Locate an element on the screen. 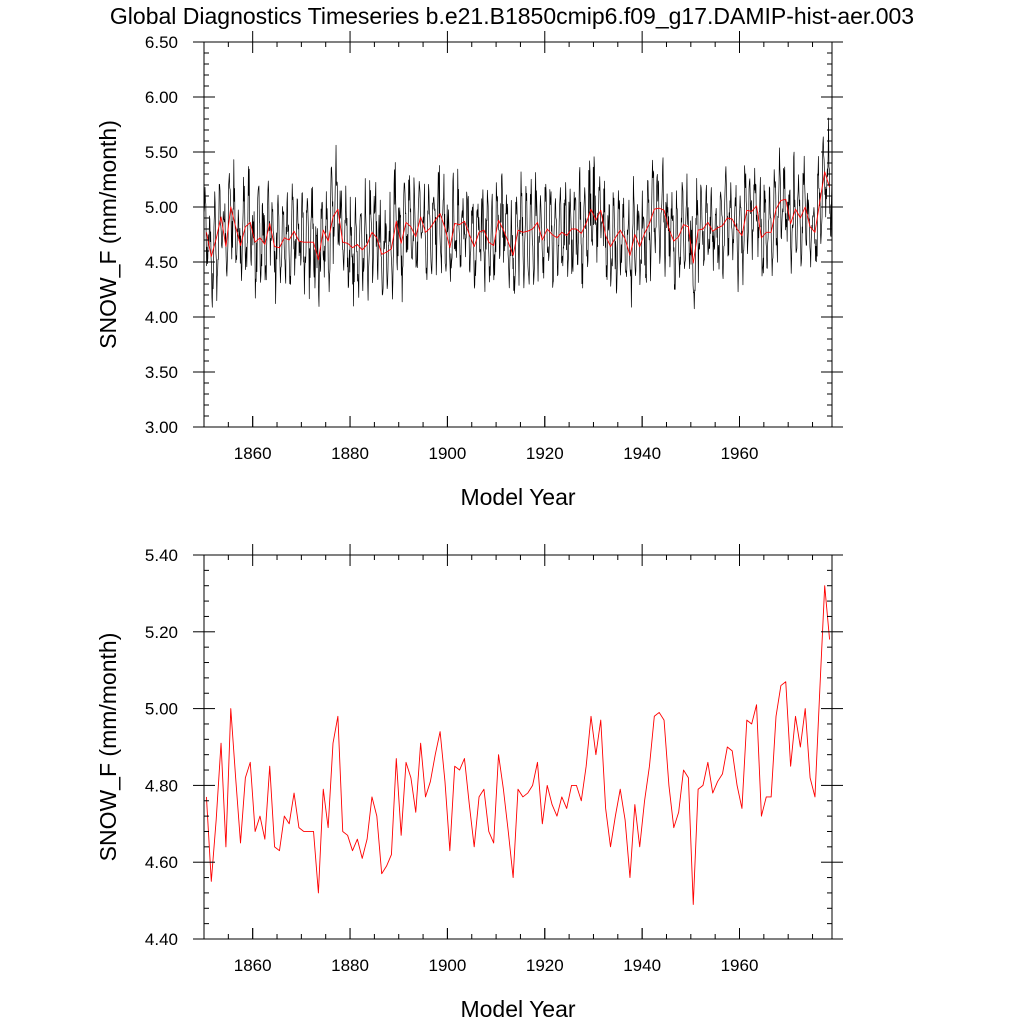  monthly-series-line is located at coordinates (518, 213).